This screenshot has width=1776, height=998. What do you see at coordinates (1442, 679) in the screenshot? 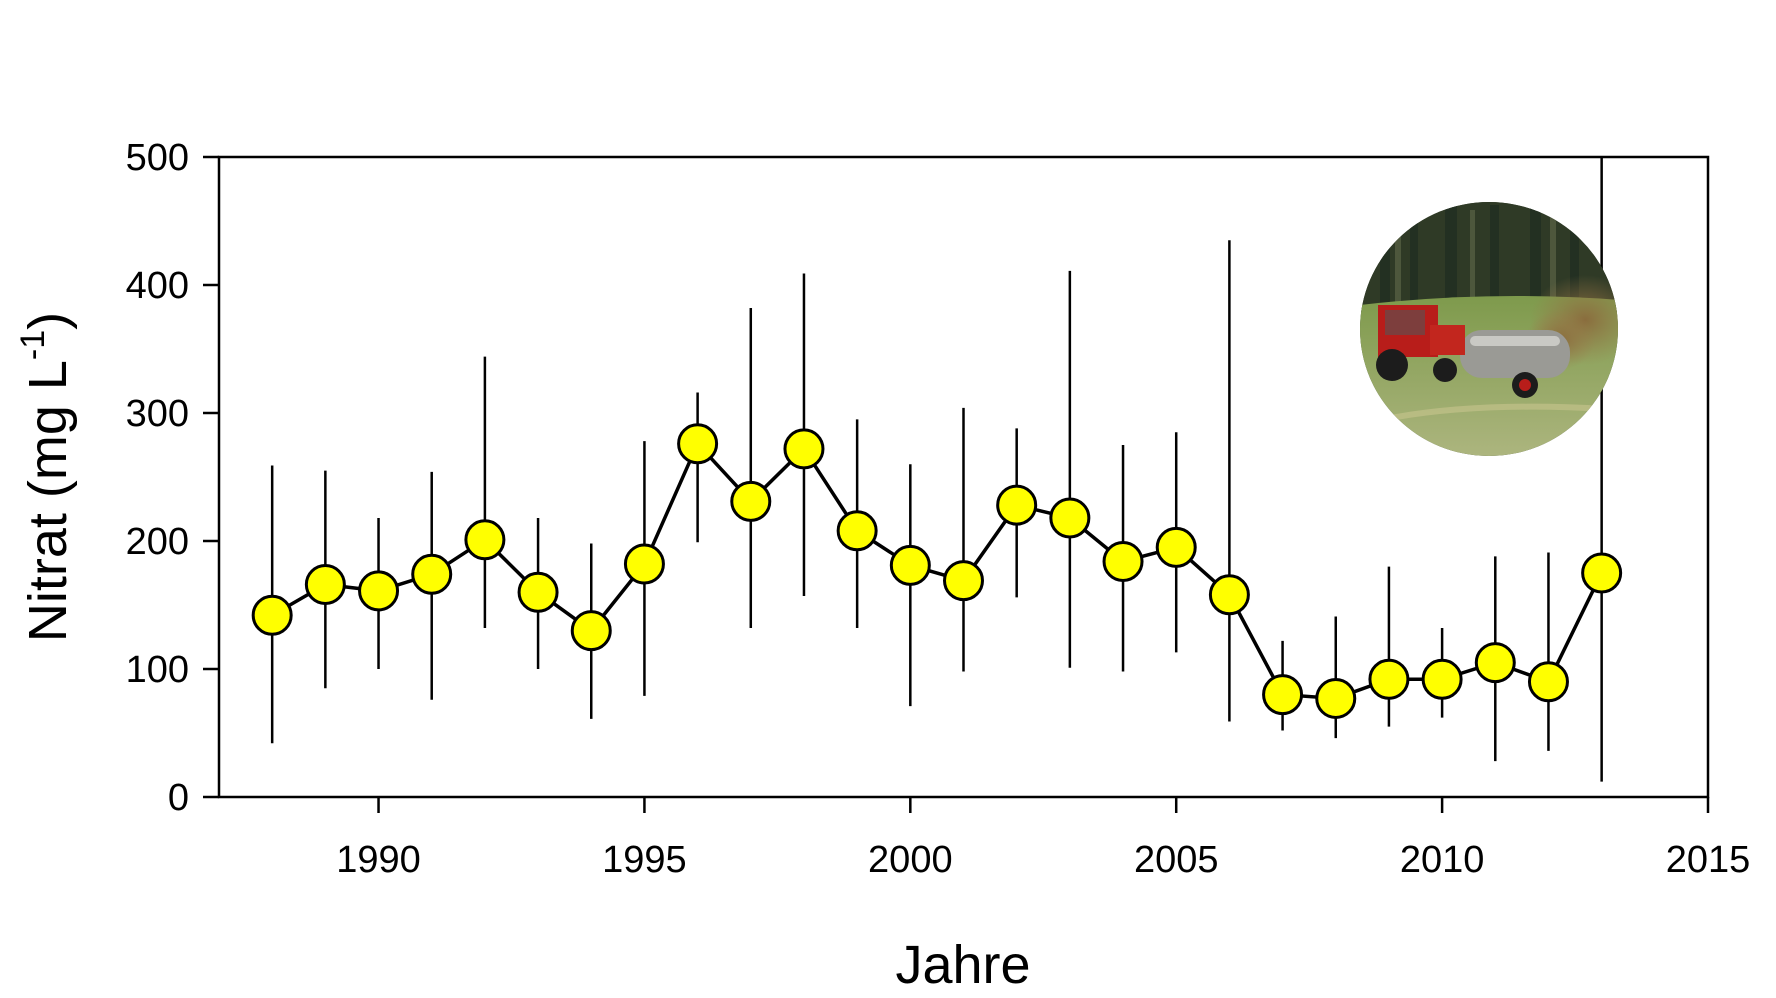
I see `data-point-2010` at bounding box center [1442, 679].